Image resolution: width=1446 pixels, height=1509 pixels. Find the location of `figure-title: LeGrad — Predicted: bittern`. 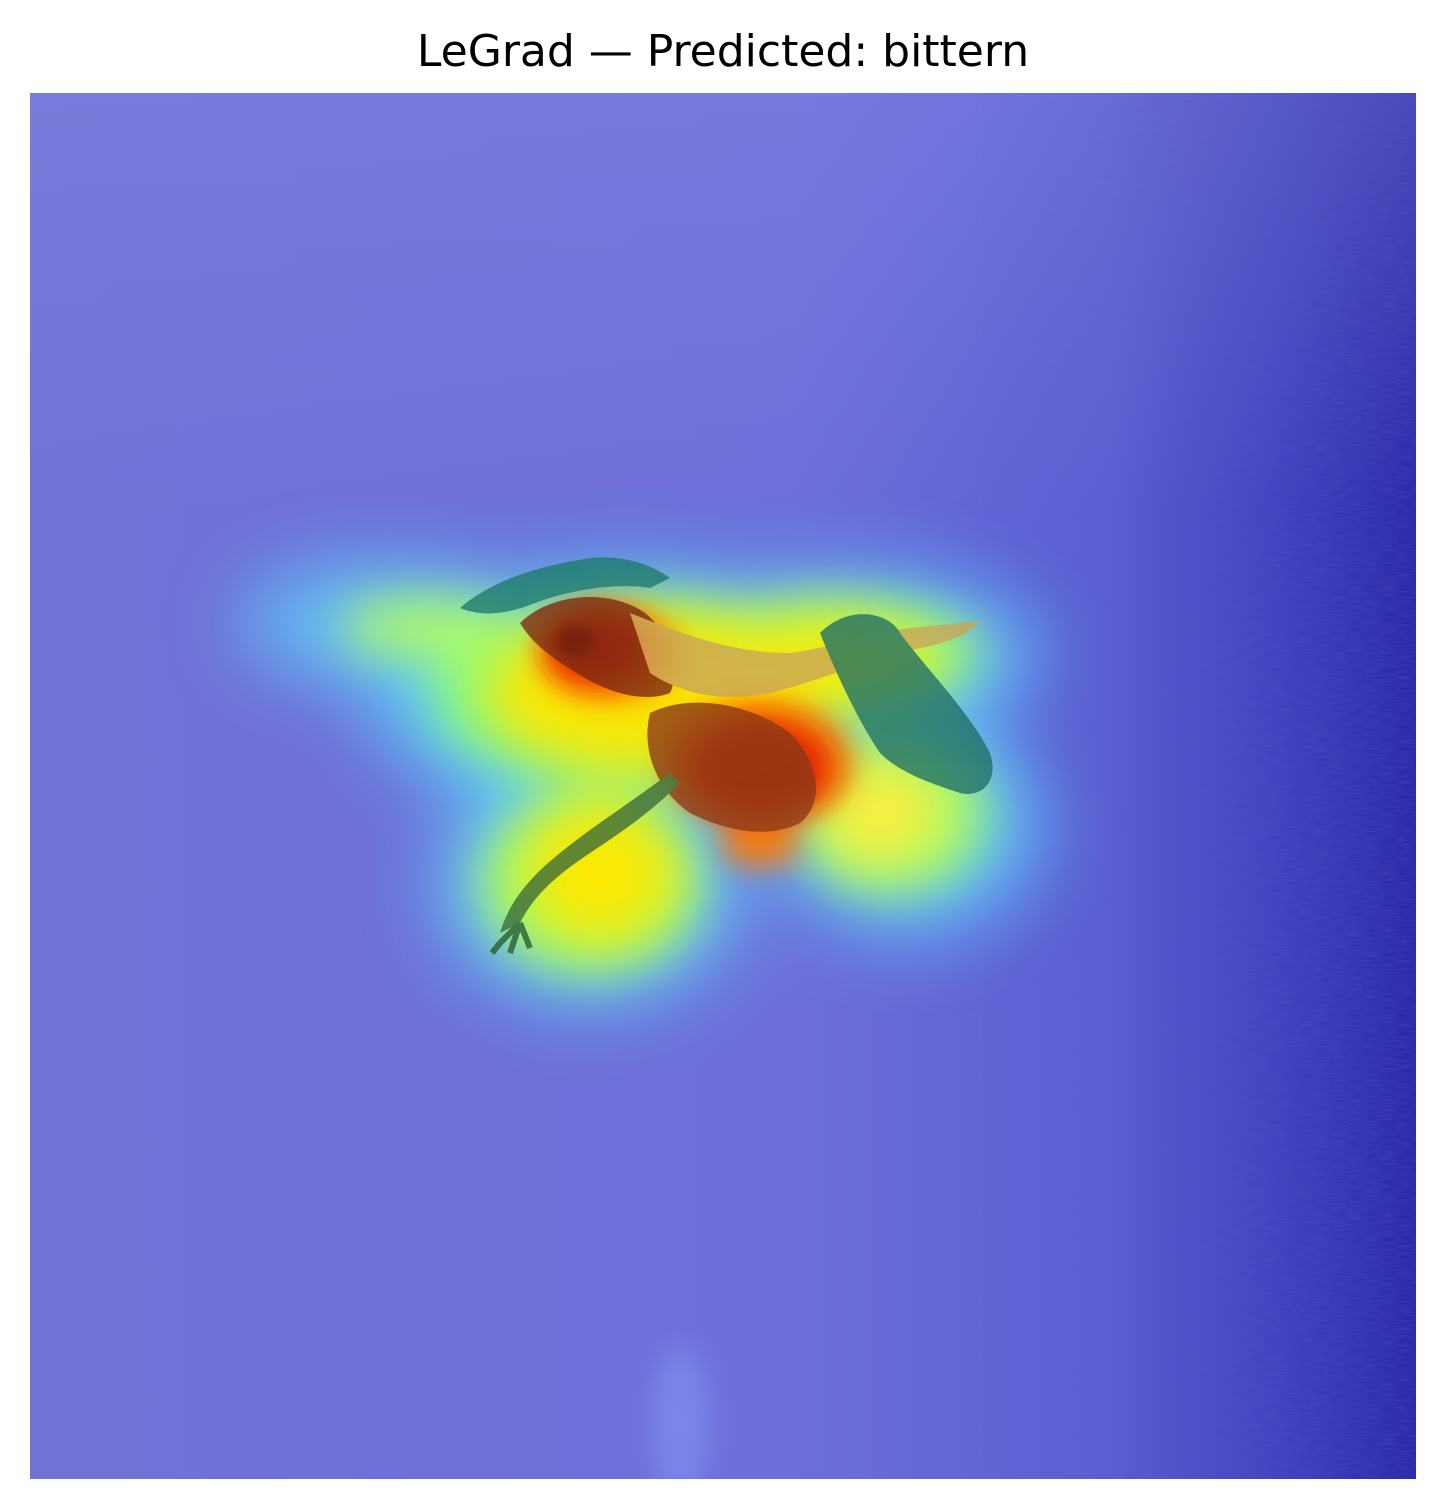

figure-title: LeGrad — Predicted: bittern is located at coordinates (723, 51).